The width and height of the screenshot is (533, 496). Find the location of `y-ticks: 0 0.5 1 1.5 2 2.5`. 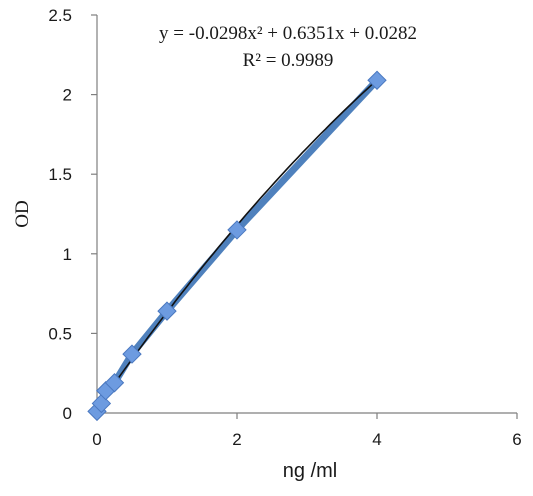

y-ticks: 0 0.5 1 1.5 2 2.5 is located at coordinates (72, 214).